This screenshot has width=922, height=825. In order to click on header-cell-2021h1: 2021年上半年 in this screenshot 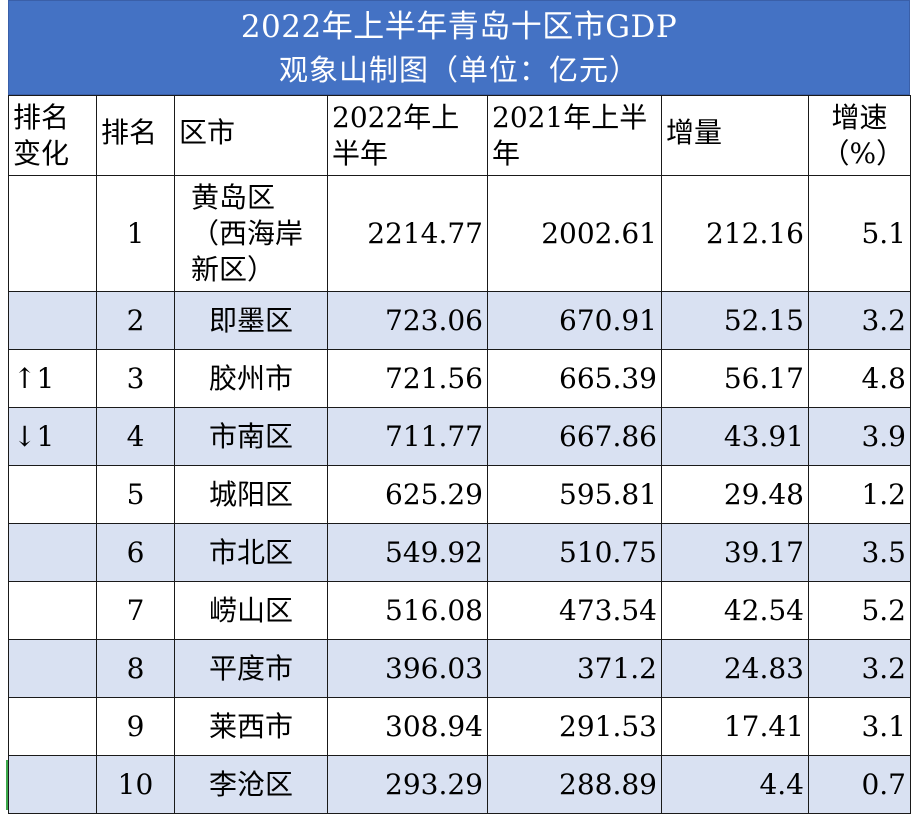, I will do `click(574, 135)`.